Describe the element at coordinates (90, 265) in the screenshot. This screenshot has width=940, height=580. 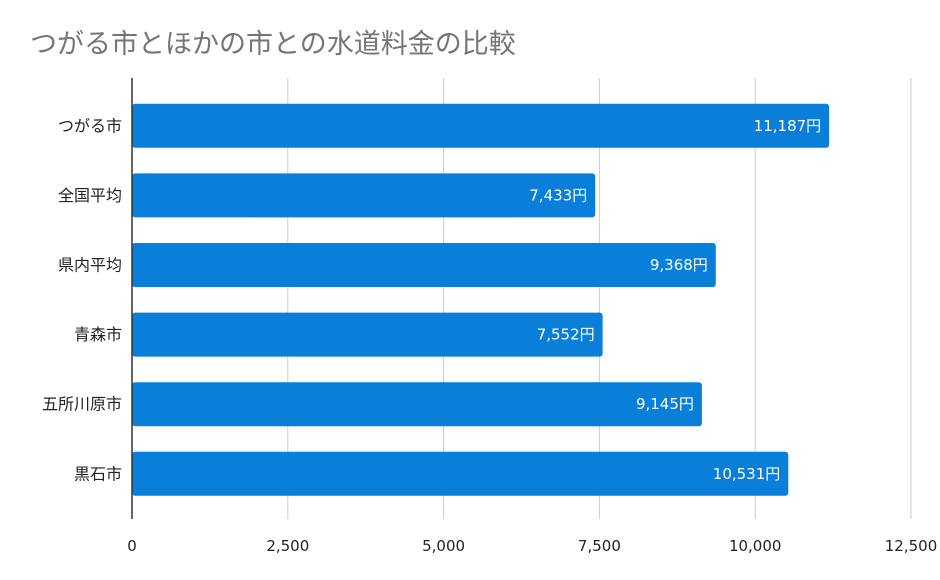
I see `category-label: 県内平均` at that location.